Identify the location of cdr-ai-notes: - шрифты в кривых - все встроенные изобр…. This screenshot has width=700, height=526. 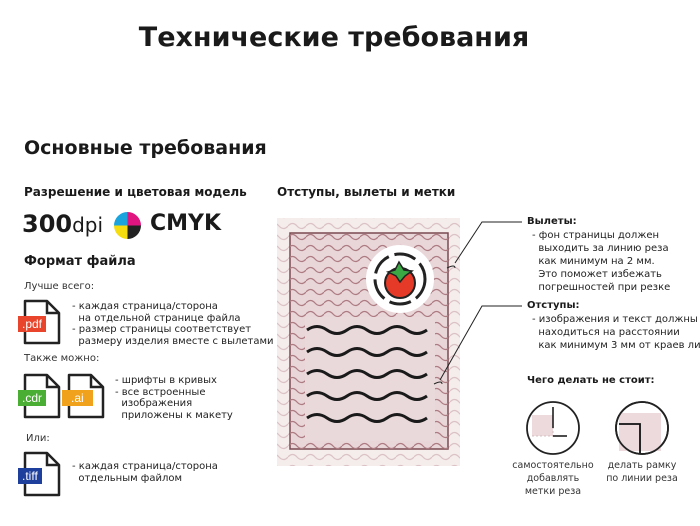
(174, 398).